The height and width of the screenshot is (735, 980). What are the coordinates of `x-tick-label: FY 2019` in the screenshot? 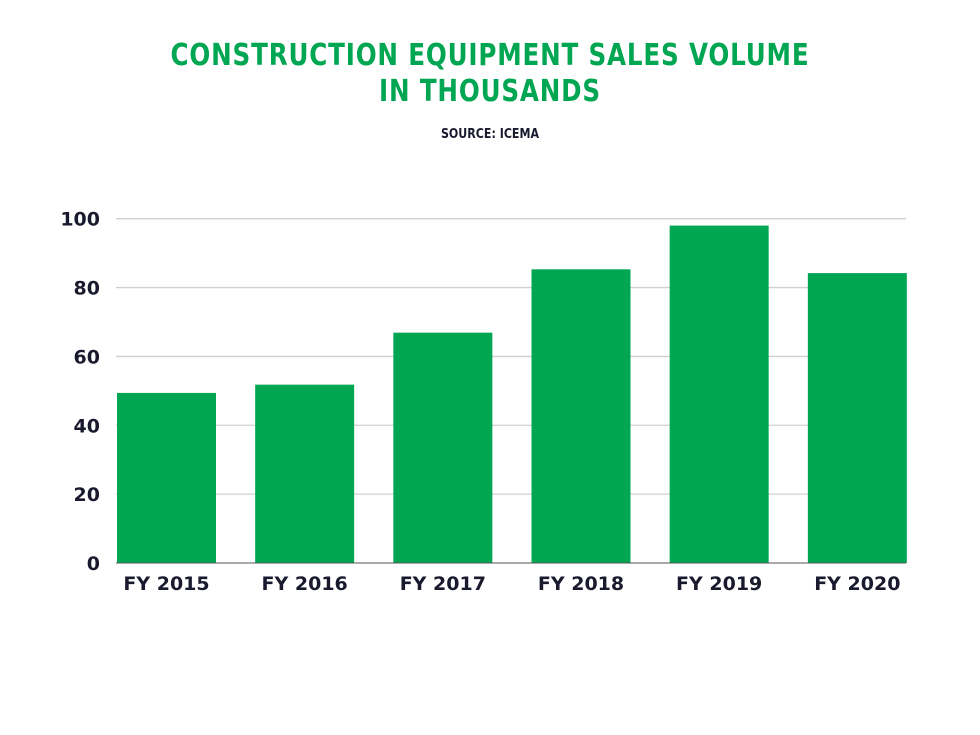 It's located at (719, 584).